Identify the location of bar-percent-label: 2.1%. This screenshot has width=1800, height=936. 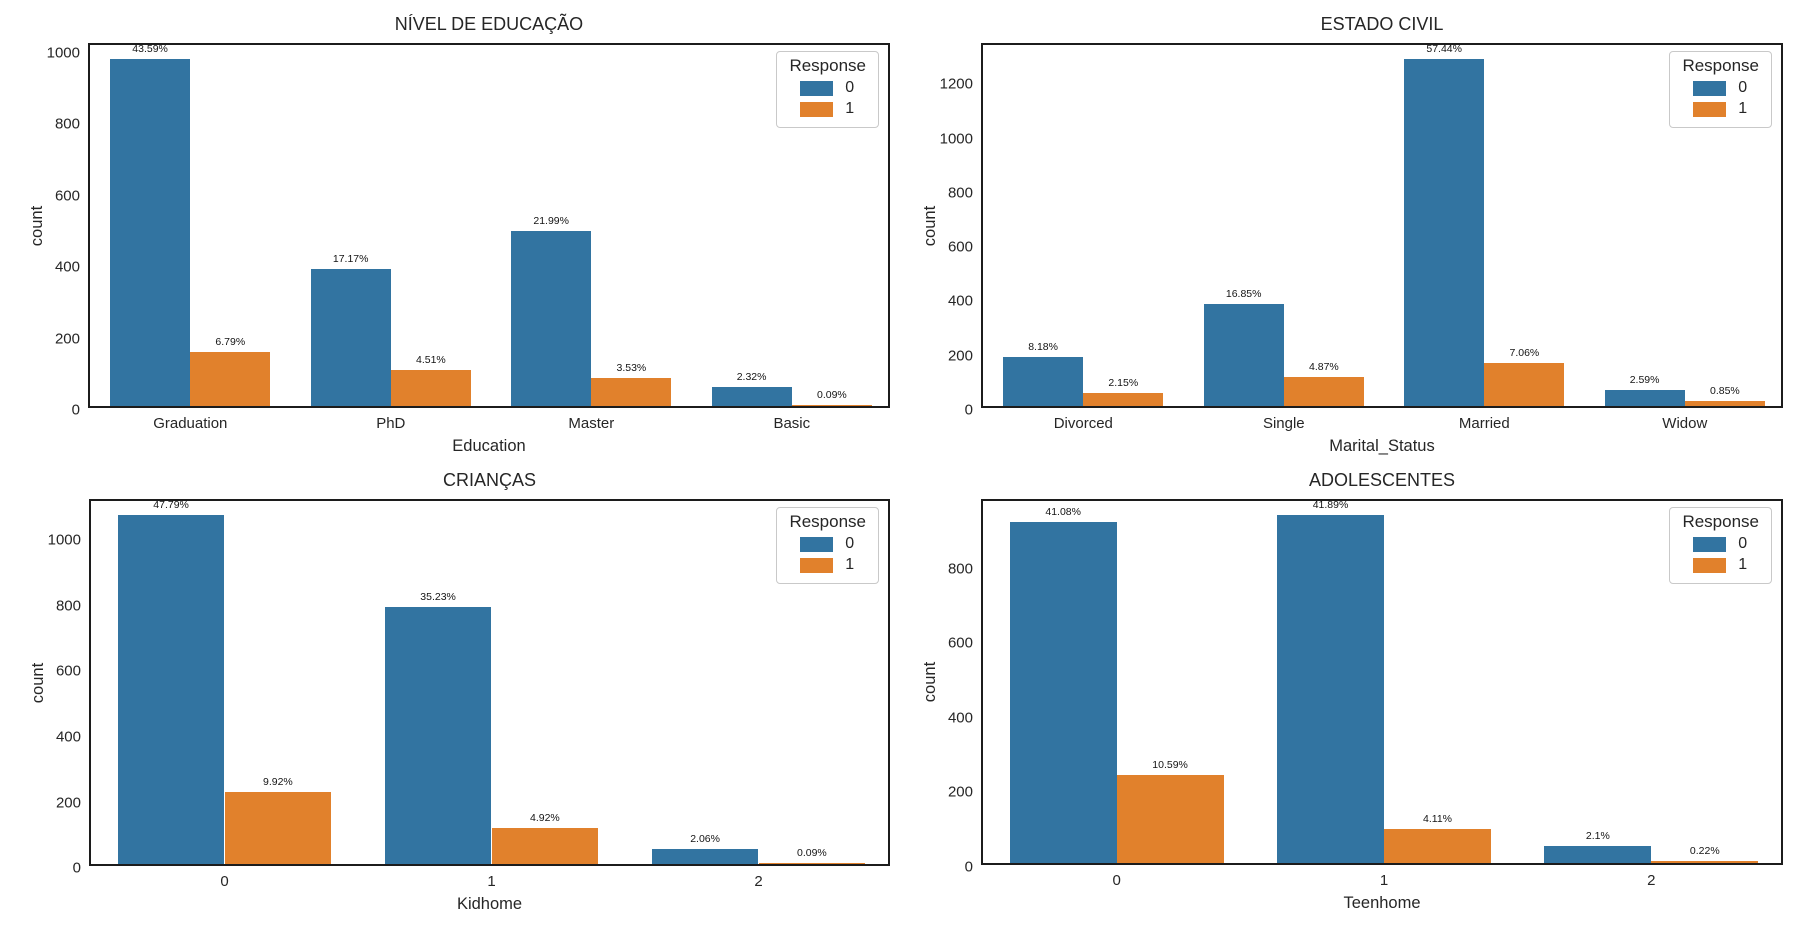
(1597, 835).